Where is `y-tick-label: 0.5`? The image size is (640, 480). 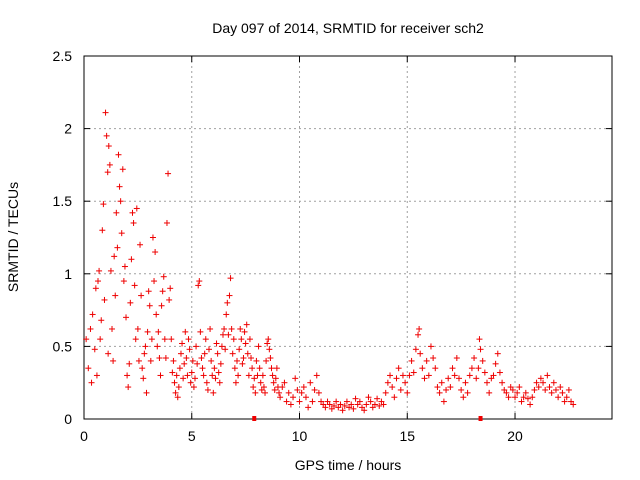
y-tick-label: 0.5 is located at coordinates (63, 346).